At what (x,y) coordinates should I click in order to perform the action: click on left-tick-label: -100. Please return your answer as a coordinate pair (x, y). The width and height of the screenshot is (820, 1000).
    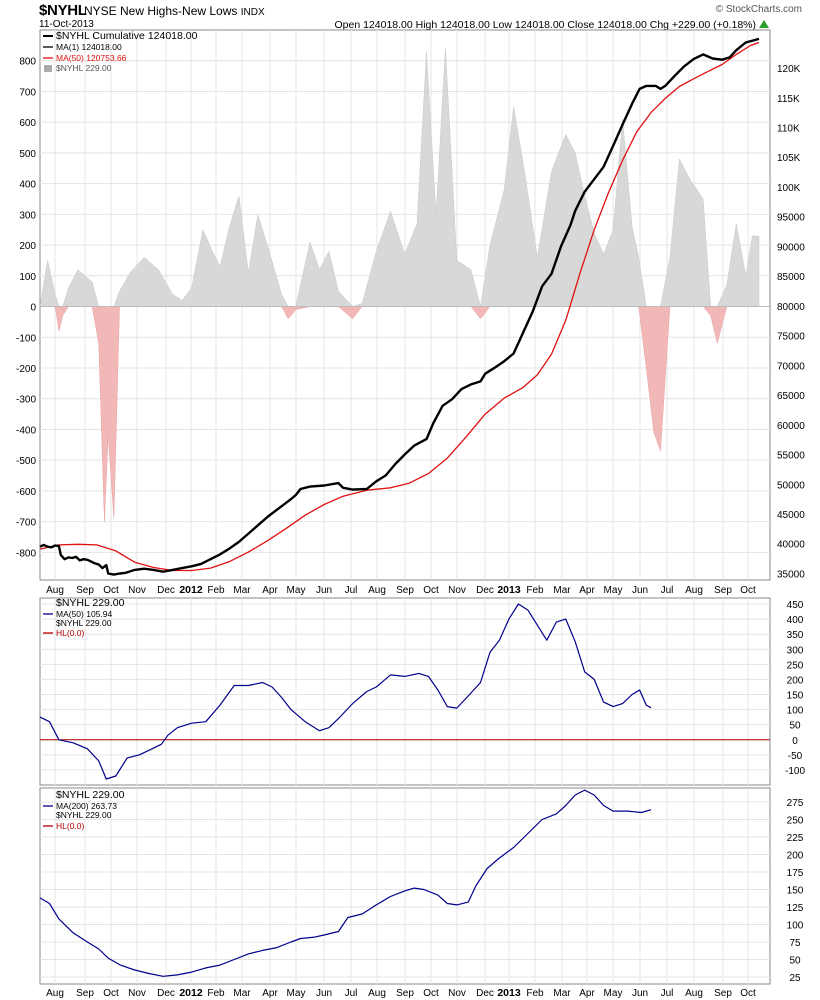
    Looking at the image, I should click on (26, 338).